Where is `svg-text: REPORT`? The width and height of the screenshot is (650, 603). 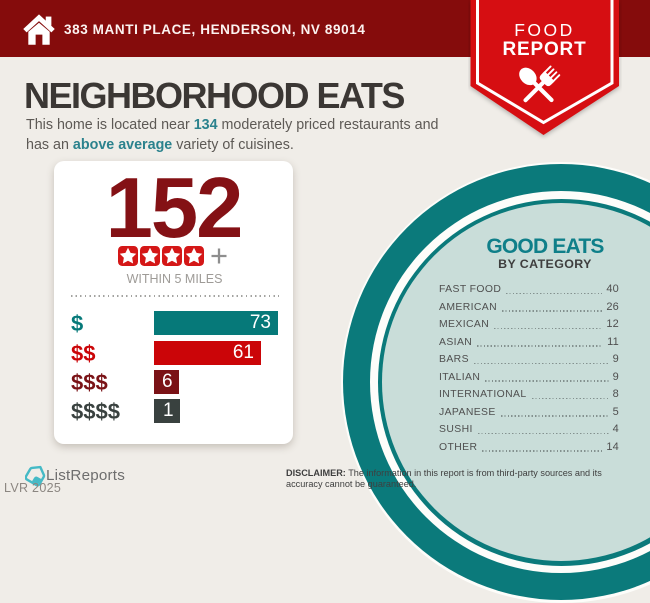 svg-text: REPORT is located at coordinates (545, 49).